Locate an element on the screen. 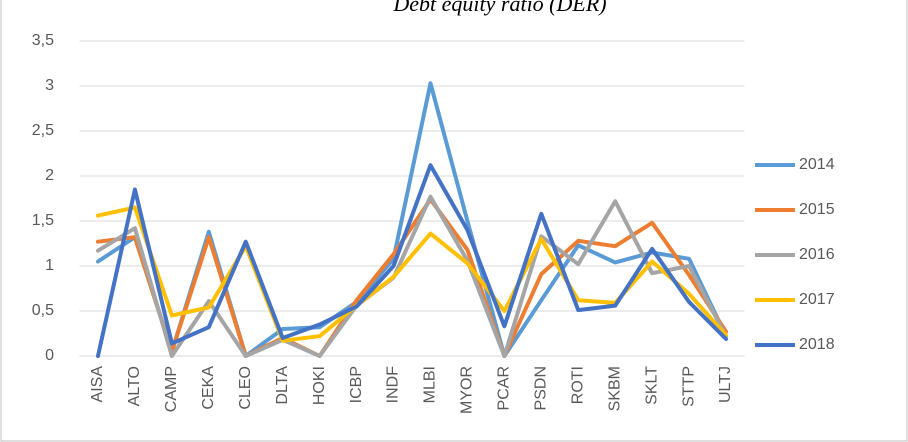 The width and height of the screenshot is (908, 442). legend-label: 2014 is located at coordinates (817, 164).